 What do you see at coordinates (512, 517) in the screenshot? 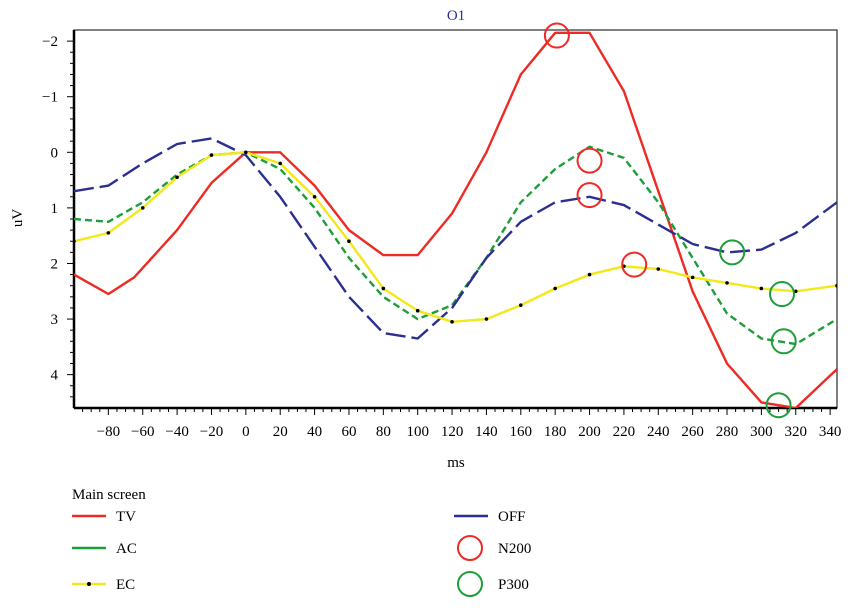
I see `legend-label-off: OFF` at bounding box center [512, 517].